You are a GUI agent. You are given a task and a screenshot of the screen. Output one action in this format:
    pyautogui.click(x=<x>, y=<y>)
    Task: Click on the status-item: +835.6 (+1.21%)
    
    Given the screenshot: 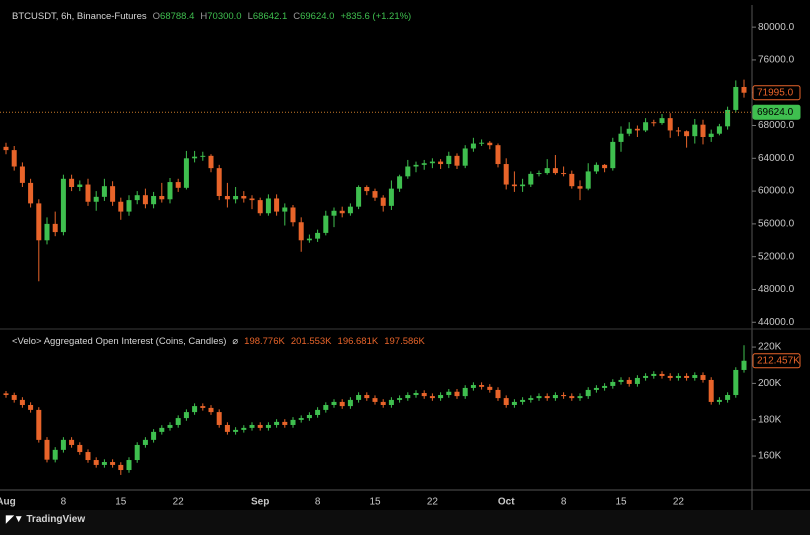 What is the action you would take?
    pyautogui.click(x=375, y=16)
    